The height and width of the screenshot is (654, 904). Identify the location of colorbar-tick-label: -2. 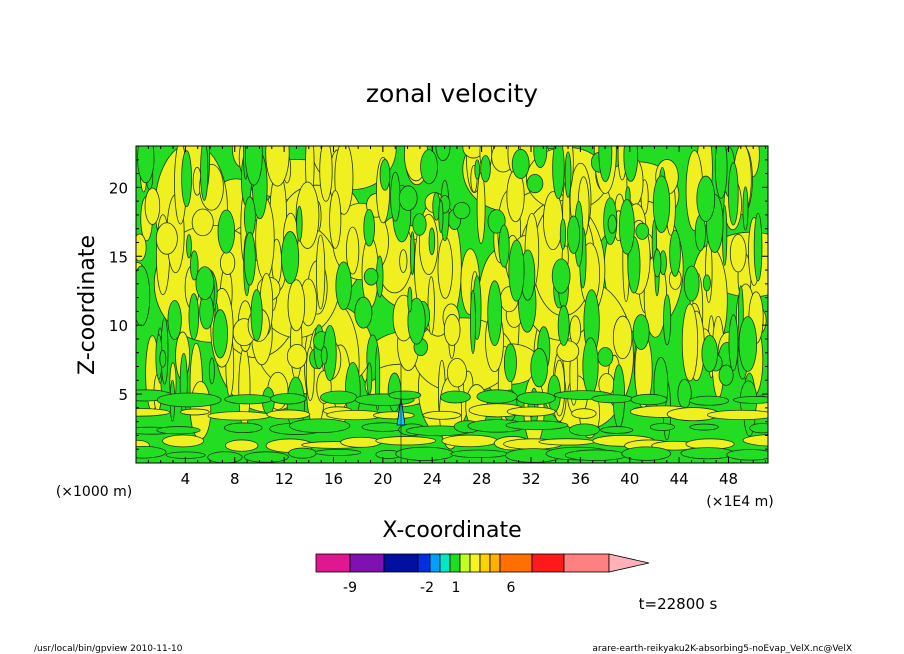
(427, 588).